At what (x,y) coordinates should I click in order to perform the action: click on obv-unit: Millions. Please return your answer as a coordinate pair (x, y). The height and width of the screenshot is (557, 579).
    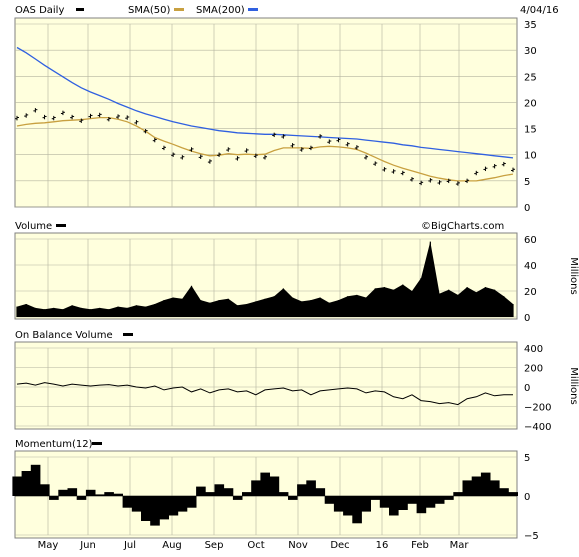
    Looking at the image, I should click on (573, 385).